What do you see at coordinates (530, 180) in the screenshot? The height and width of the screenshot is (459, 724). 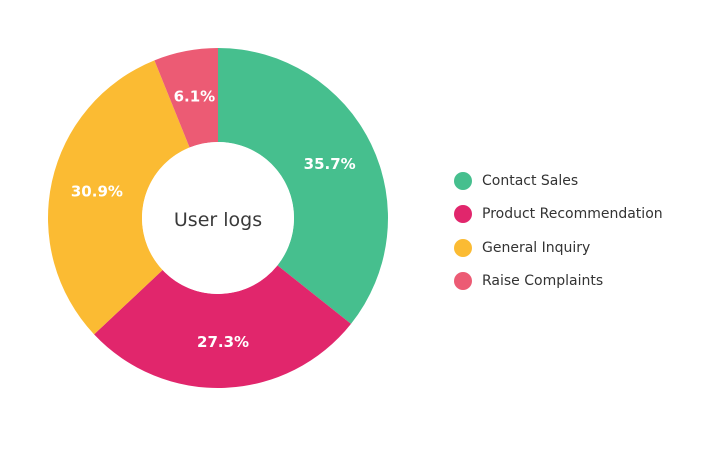 I see `legend-label: Contact Sales` at bounding box center [530, 180].